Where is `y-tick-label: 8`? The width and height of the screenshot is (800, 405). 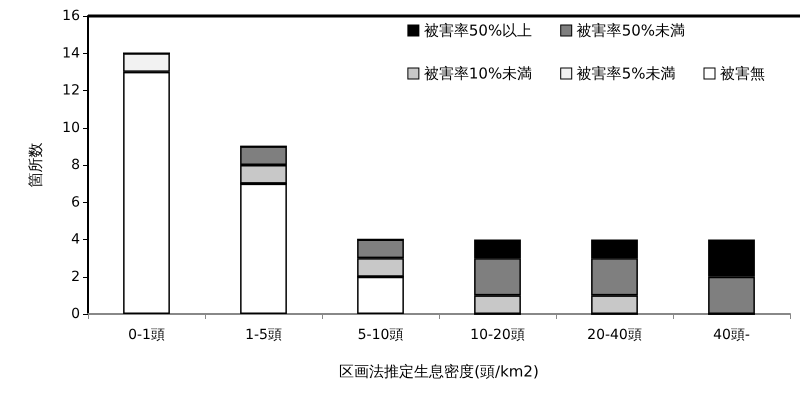
y-tick-label: 8 is located at coordinates (75, 165).